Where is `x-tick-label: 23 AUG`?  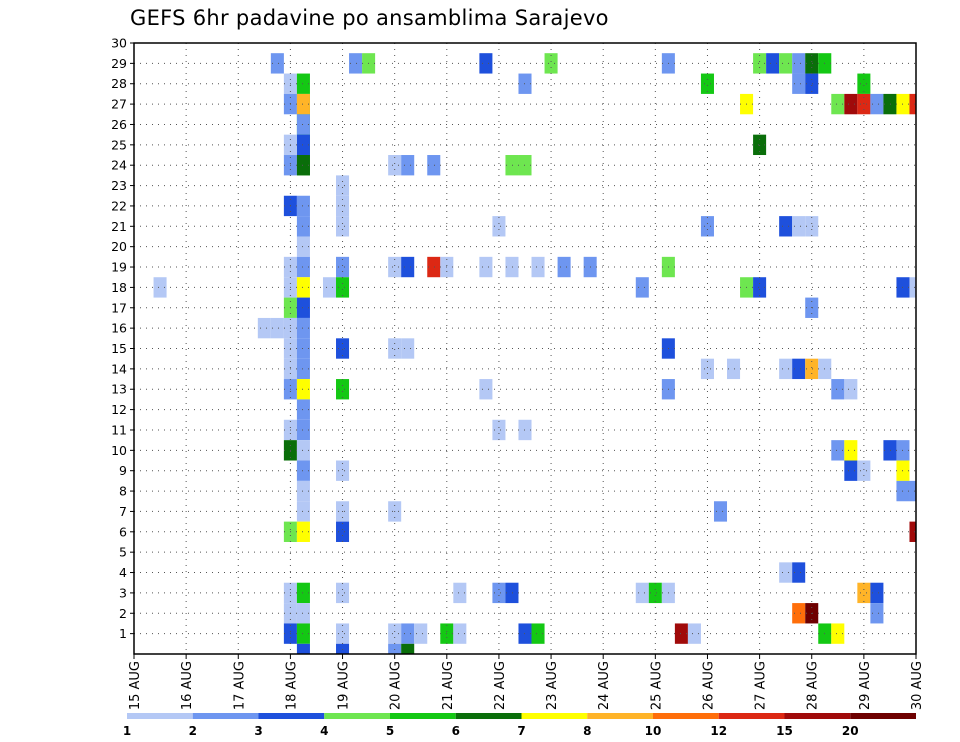 x-tick-label: 23 AUG is located at coordinates (552, 685).